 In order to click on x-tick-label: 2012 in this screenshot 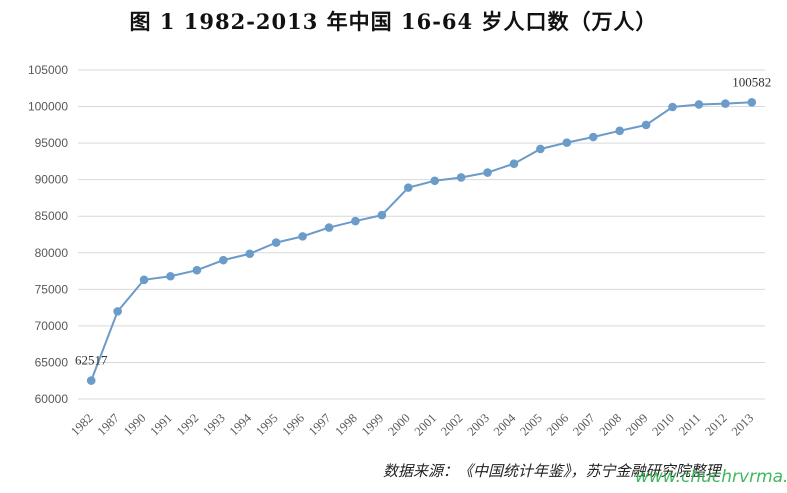, I will do `click(716, 425)`.